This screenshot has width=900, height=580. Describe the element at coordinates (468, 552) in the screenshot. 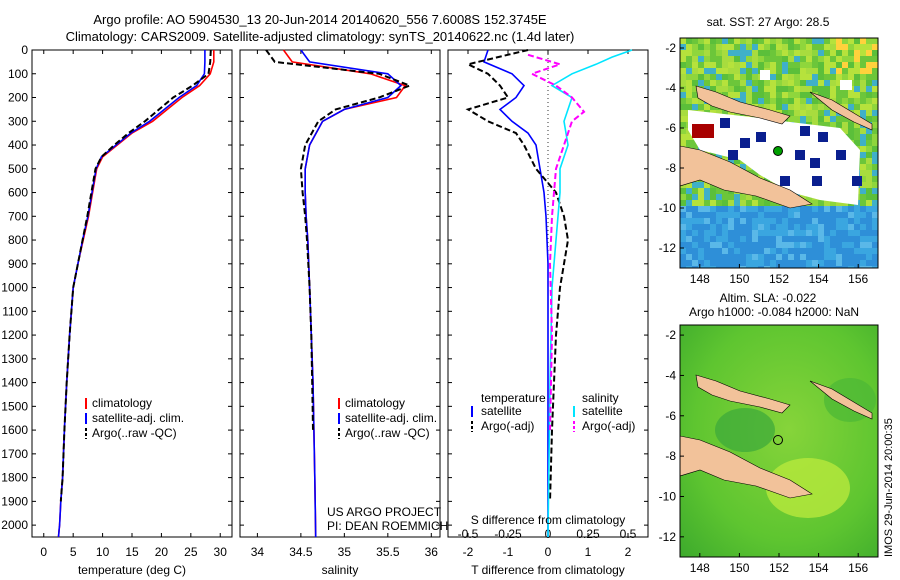

I see `x-tick-label: -2` at that location.